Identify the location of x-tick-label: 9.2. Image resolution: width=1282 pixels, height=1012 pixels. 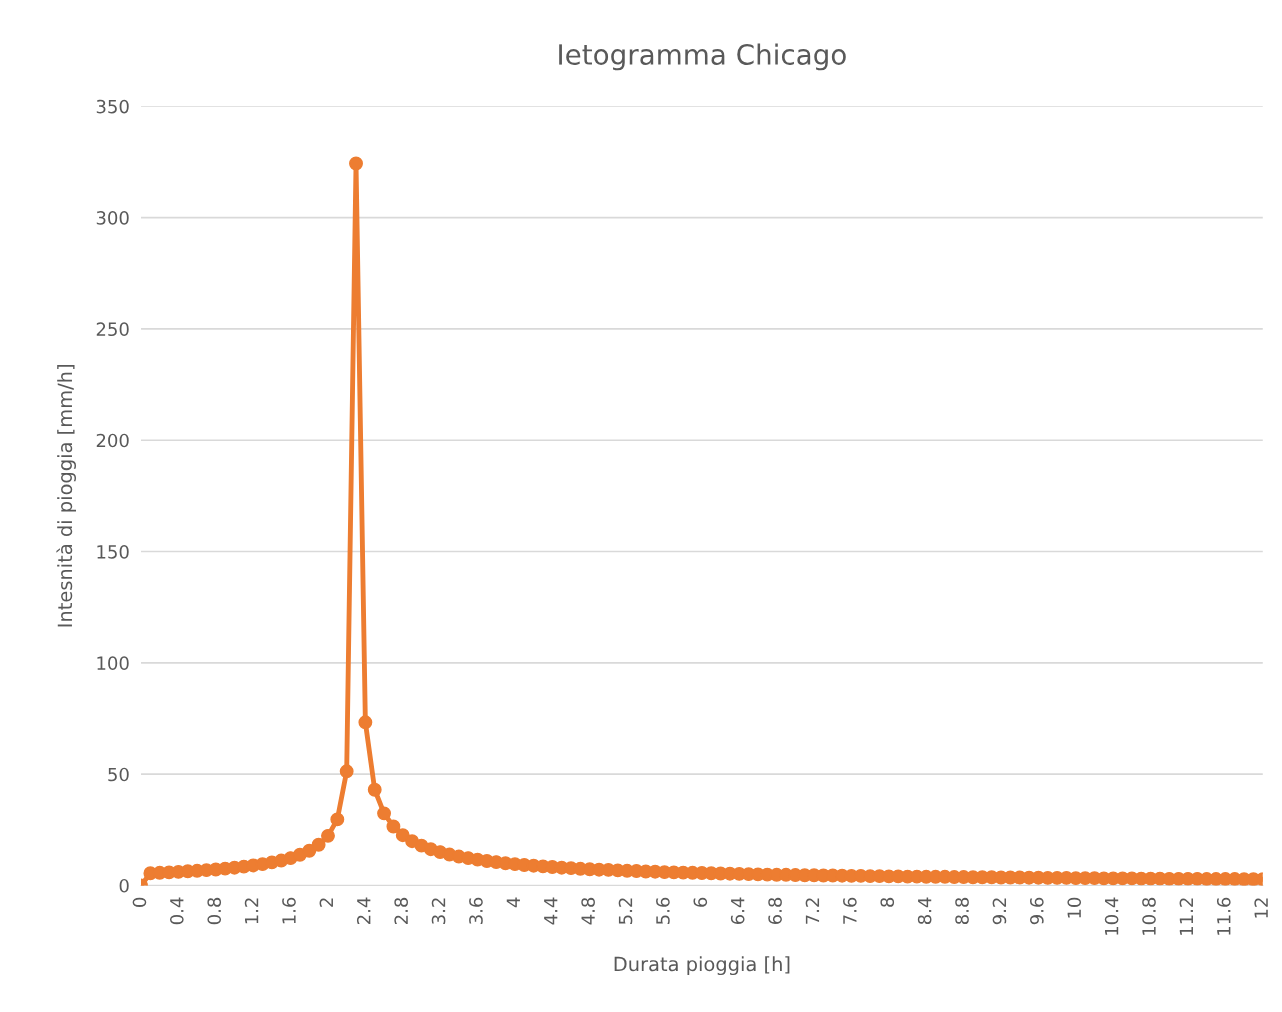
(999, 911).